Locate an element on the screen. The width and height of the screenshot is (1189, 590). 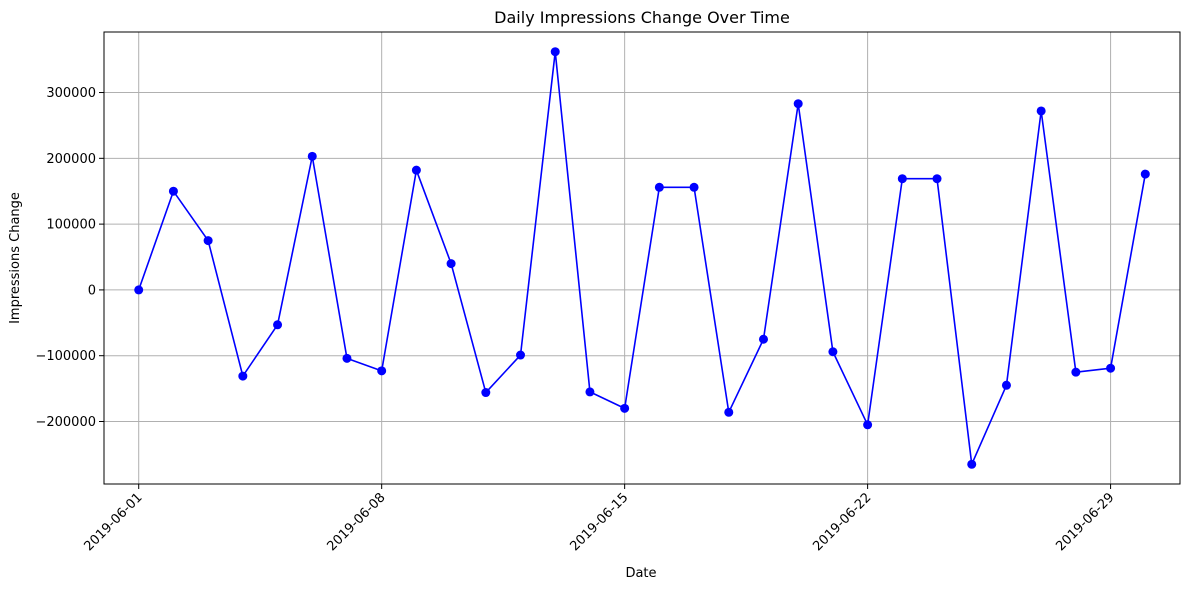
y-tick-label: −200000 is located at coordinates (65, 422).